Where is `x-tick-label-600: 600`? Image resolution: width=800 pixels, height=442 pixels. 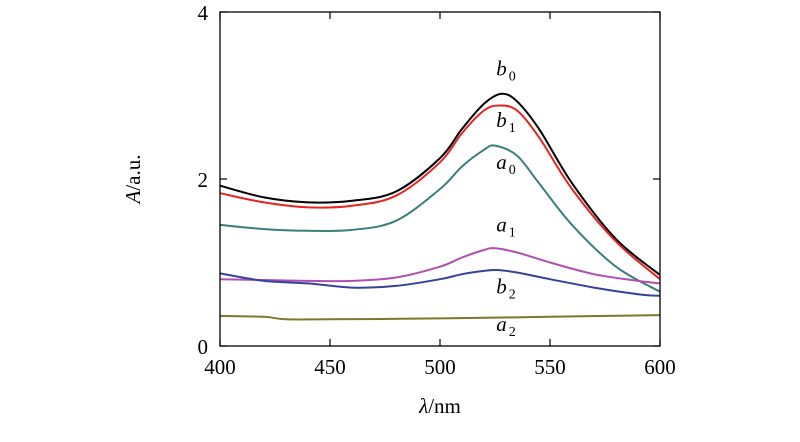
x-tick-label-600: 600 is located at coordinates (660, 367).